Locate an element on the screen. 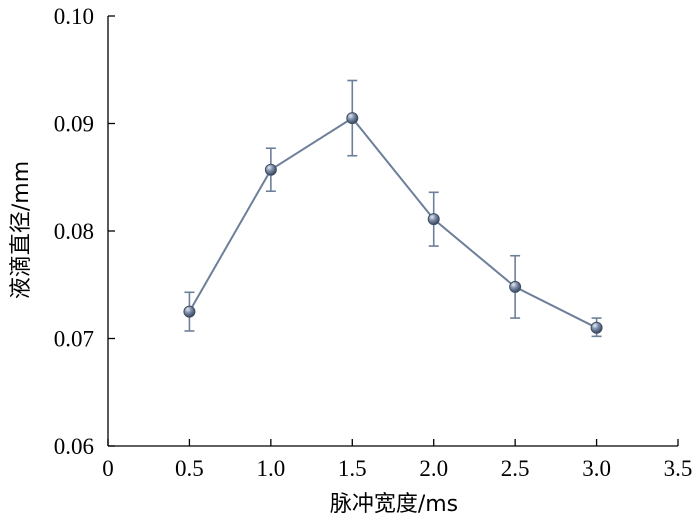  y-tick-label: 0.07 is located at coordinates (74, 339).